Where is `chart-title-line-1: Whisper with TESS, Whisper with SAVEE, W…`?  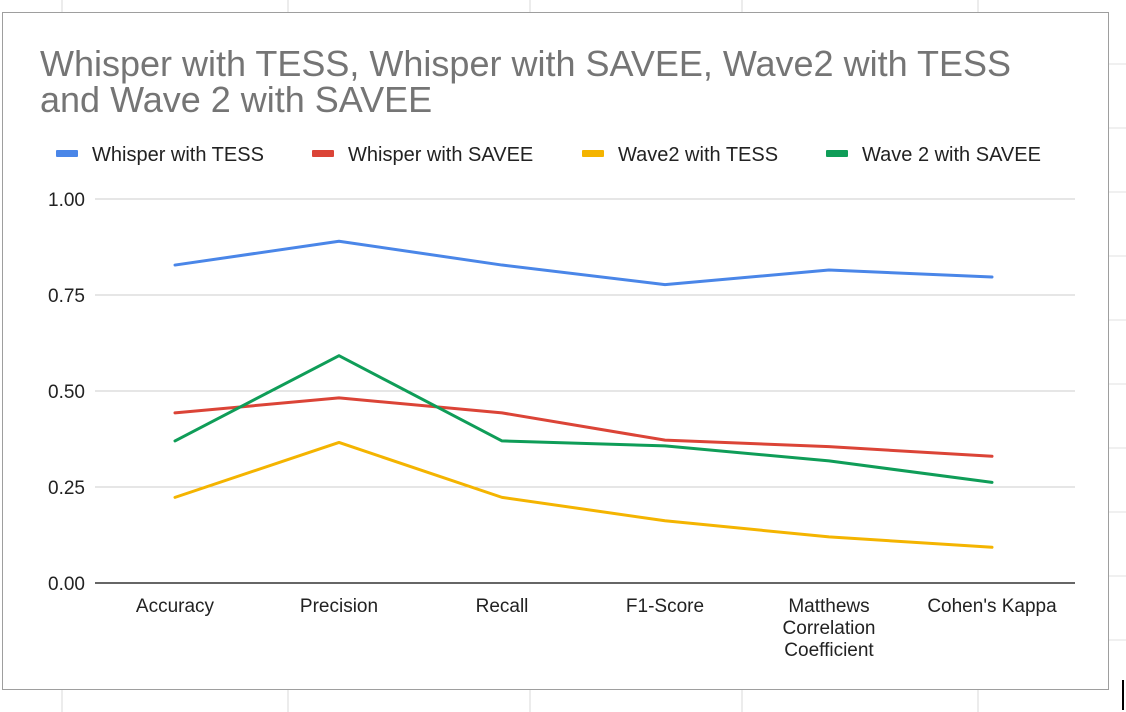 chart-title-line-1: Whisper with TESS, Whisper with SAVEE, W… is located at coordinates (525, 63).